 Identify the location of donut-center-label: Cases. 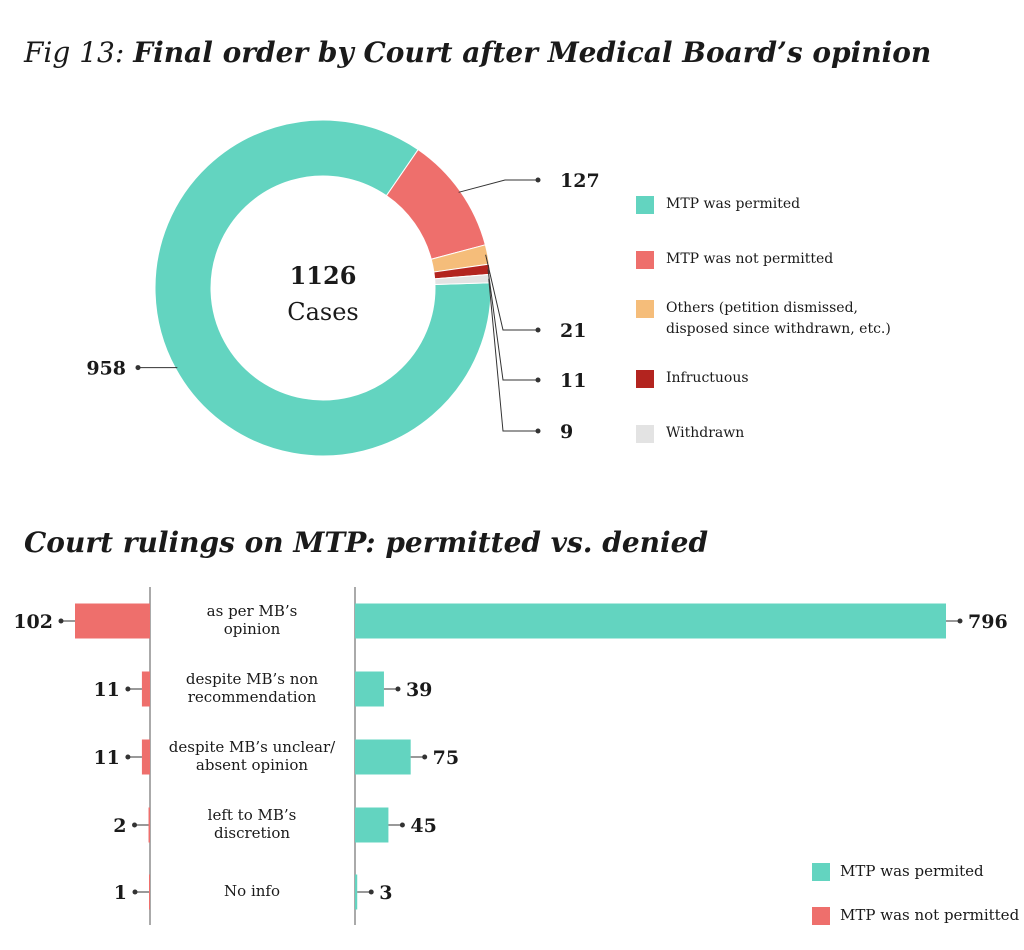
(323, 312).